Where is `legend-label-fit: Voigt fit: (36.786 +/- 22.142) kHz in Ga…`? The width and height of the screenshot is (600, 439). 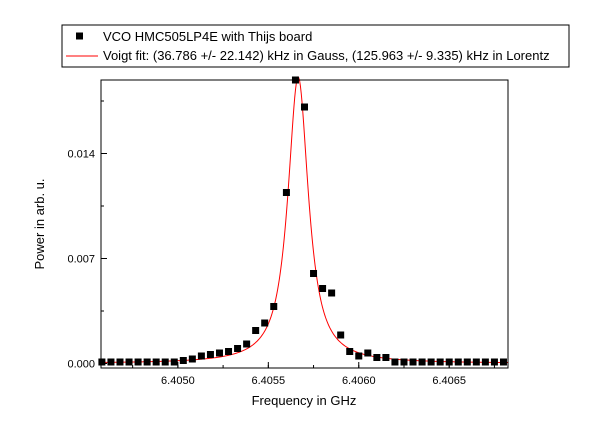 legend-label-fit: Voigt fit: (36.786 +/- 22.142) kHz in Ga… is located at coordinates (326, 55).